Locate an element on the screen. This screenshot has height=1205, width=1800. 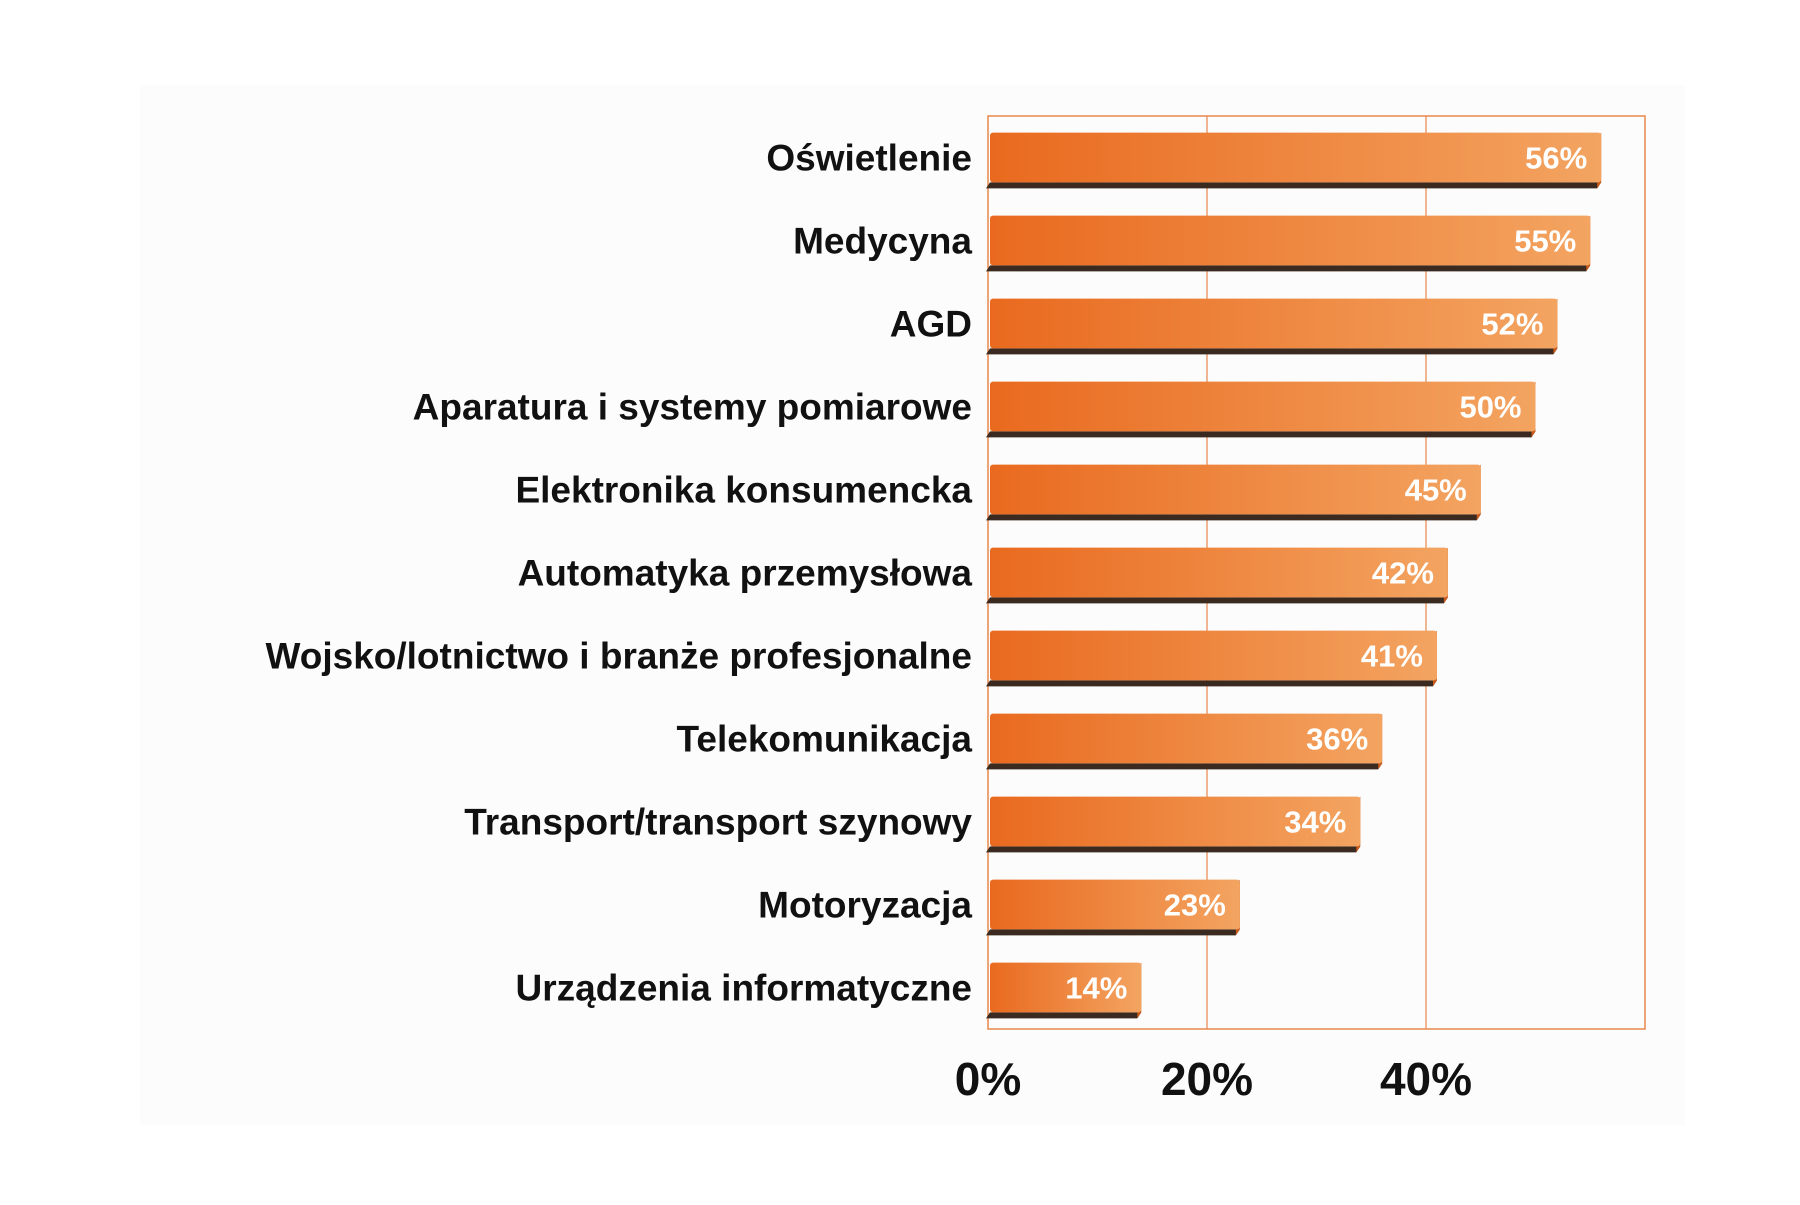
bar-group: 45% is located at coordinates (1233, 492).